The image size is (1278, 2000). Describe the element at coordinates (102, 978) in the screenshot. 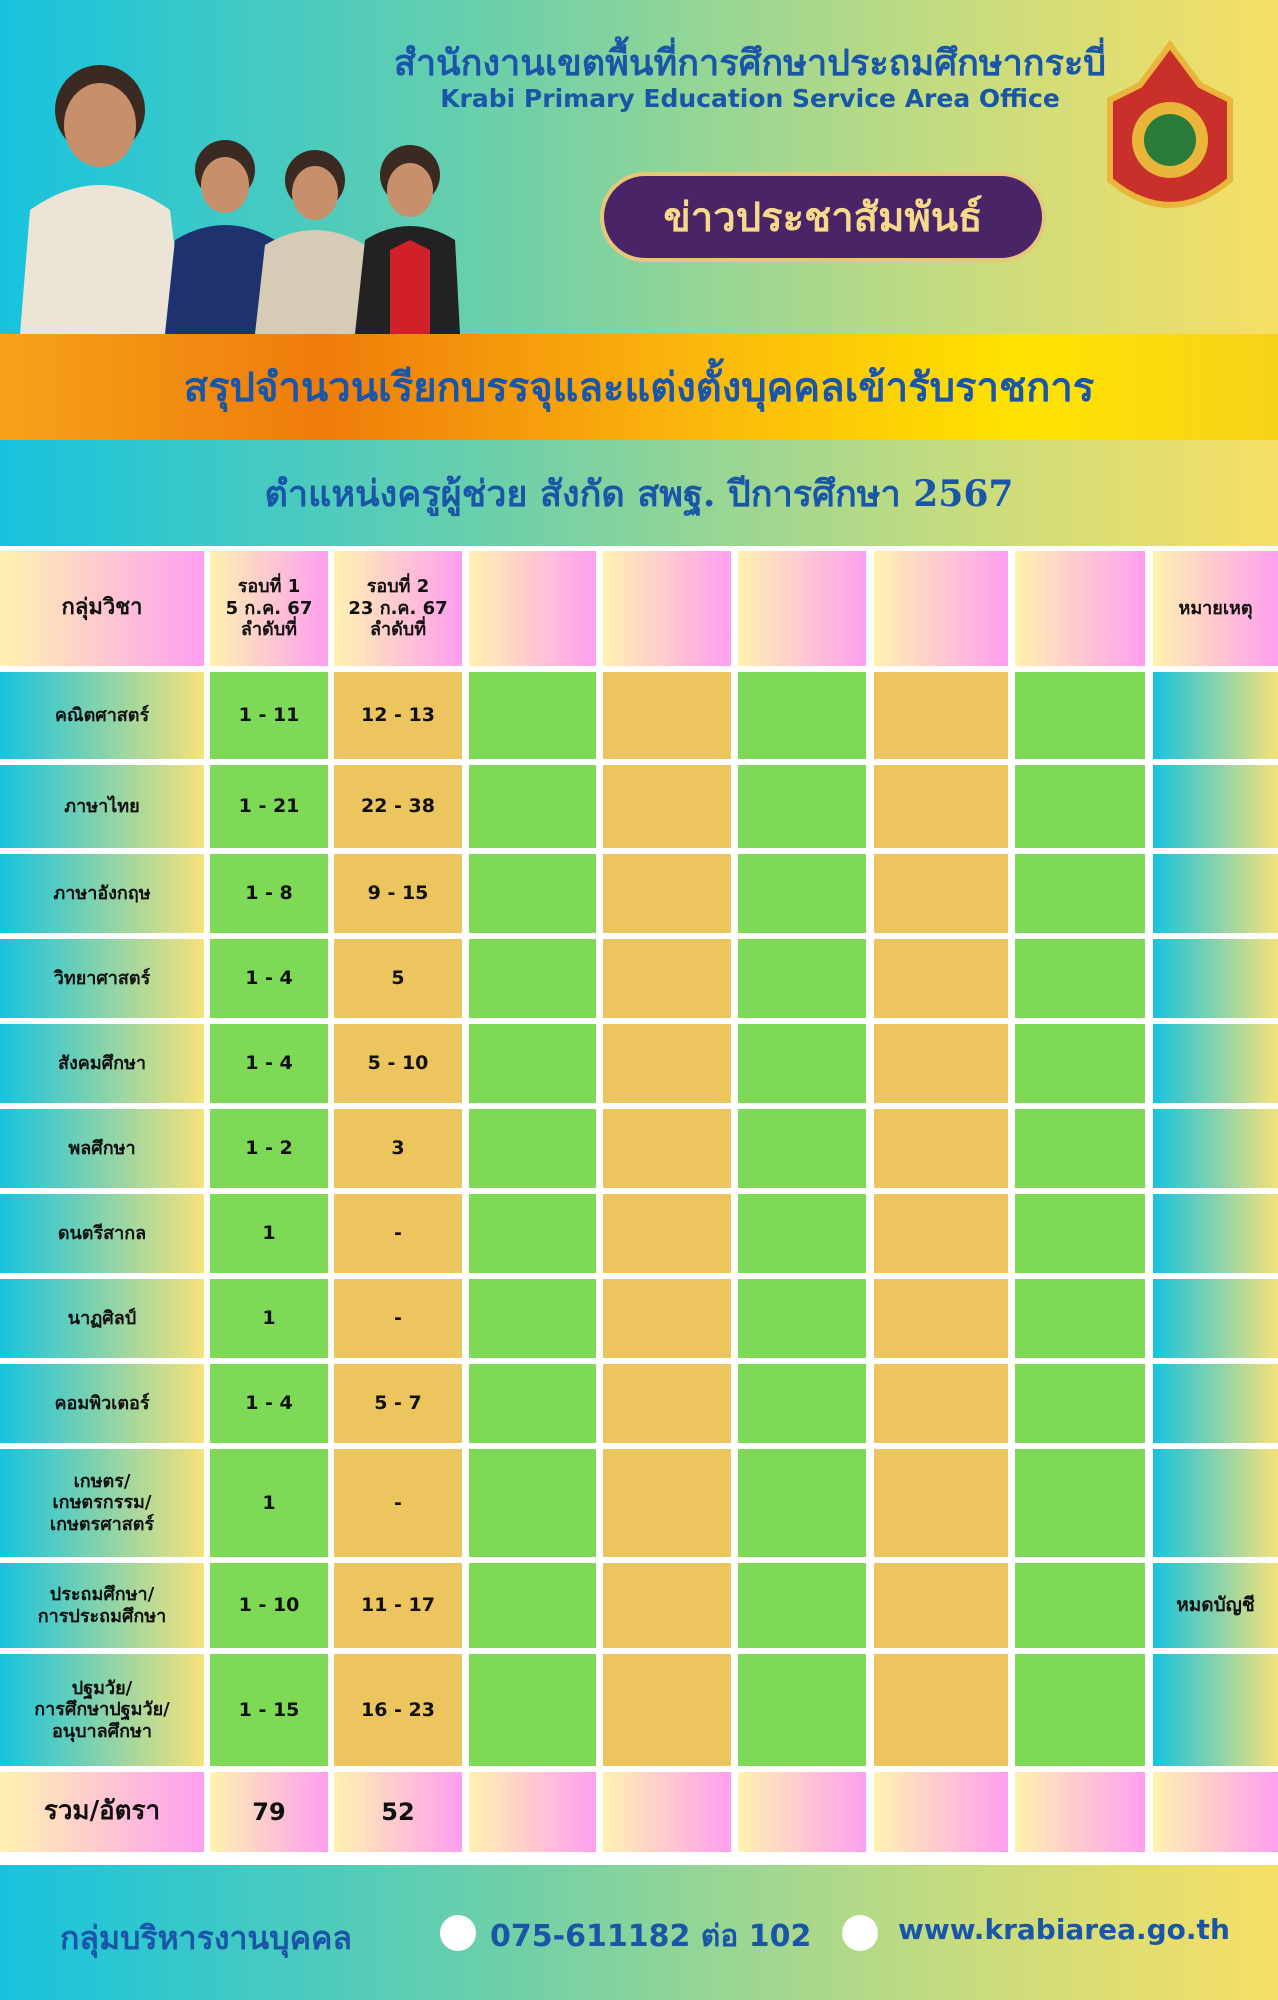

I see `table-cell: วิทยาศาสตร์` at that location.